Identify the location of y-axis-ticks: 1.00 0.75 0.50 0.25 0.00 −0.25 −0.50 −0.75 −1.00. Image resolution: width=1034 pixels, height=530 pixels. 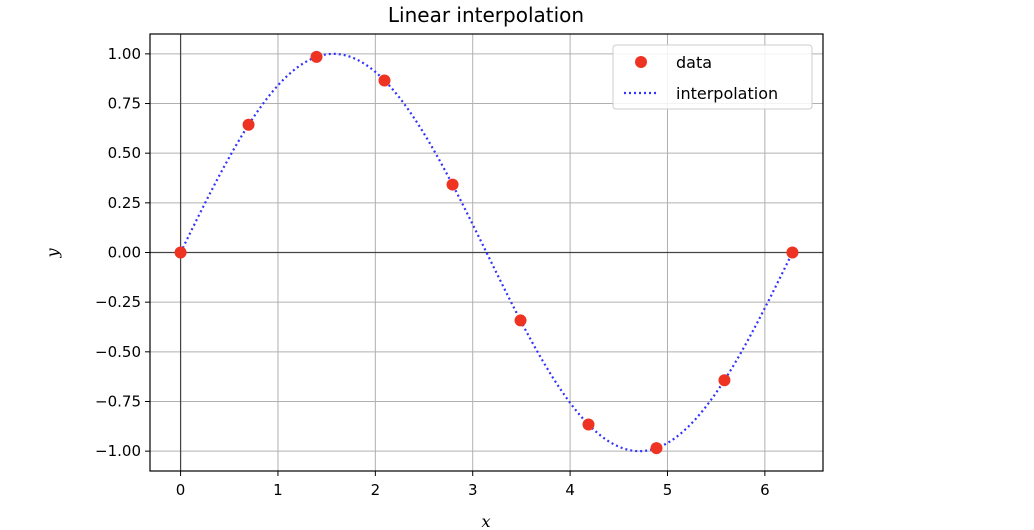
(122, 252).